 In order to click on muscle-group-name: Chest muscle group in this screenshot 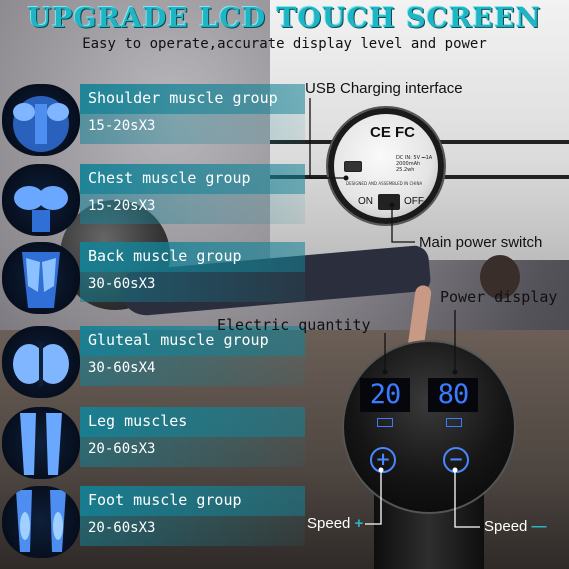, I will do `click(169, 178)`.